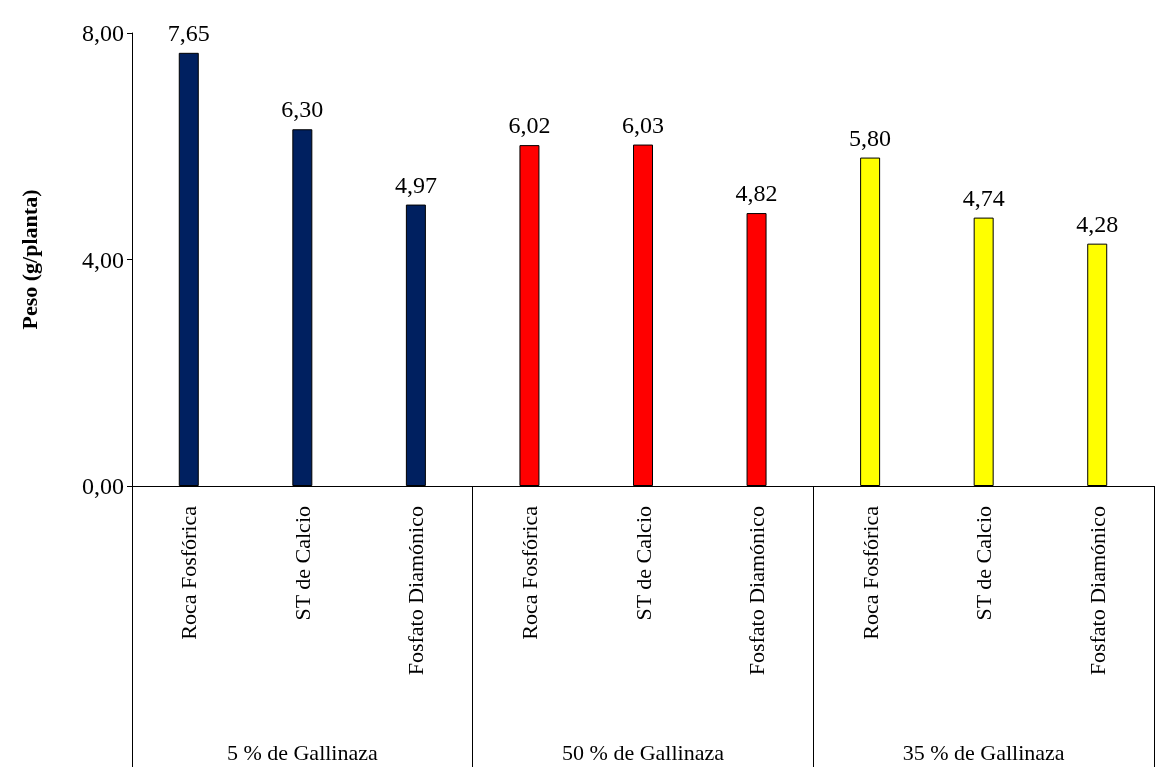  I want to click on y-tick-label: 0,00, so click(103, 486).